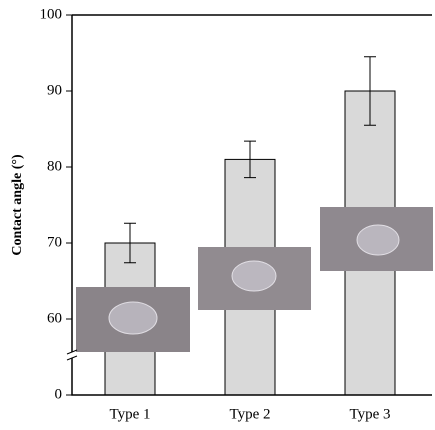  I want to click on x-tick-label: Type 1, so click(129, 414).